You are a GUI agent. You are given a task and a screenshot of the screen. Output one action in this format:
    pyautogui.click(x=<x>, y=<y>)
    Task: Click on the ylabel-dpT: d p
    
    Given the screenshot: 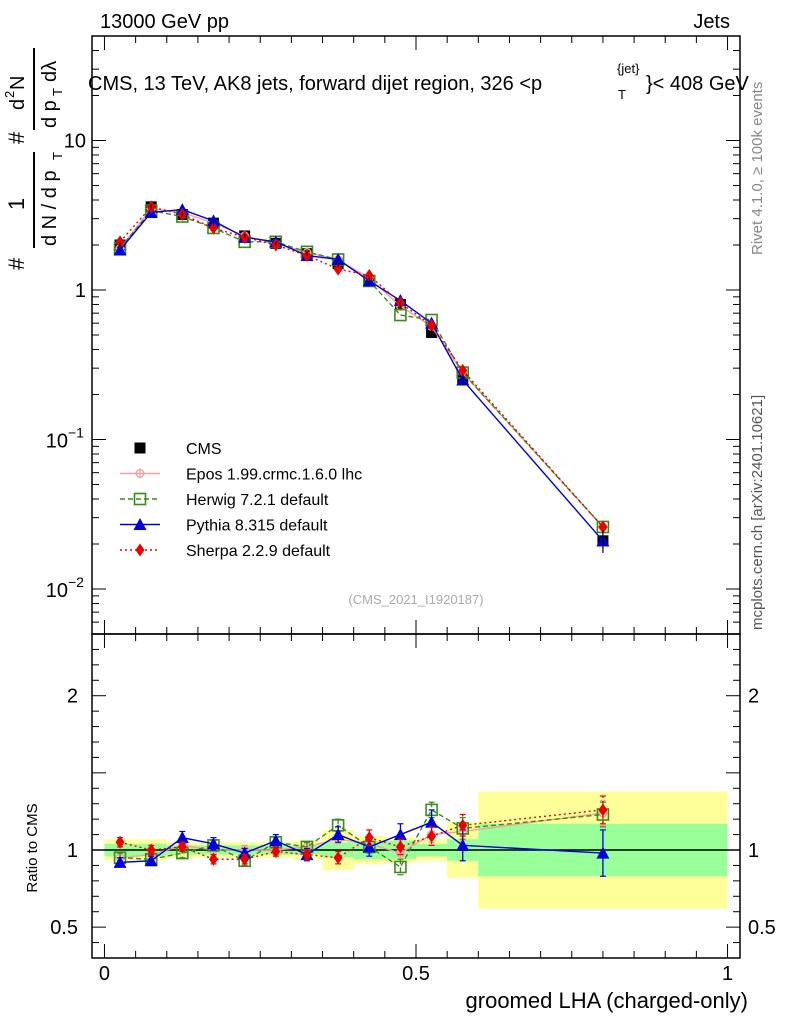 What is the action you would take?
    pyautogui.click(x=50, y=114)
    